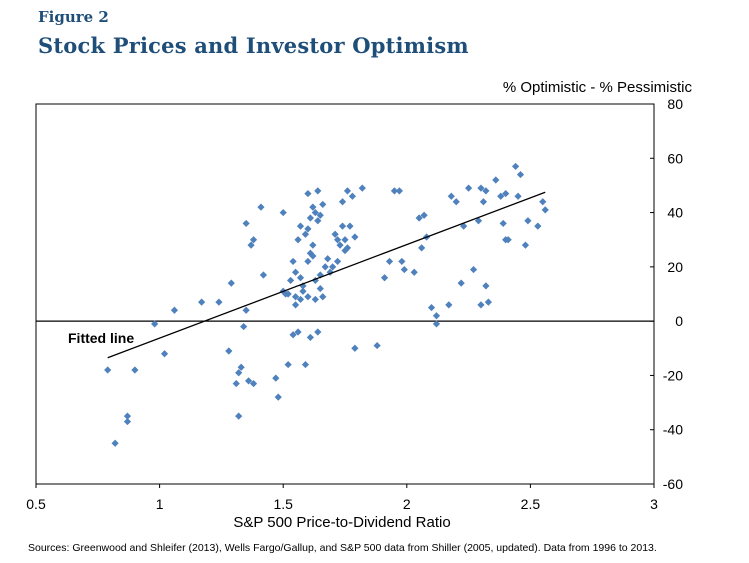 This screenshot has width=749, height=563. What do you see at coordinates (675, 104) in the screenshot?
I see `y-tick-label: 80` at bounding box center [675, 104].